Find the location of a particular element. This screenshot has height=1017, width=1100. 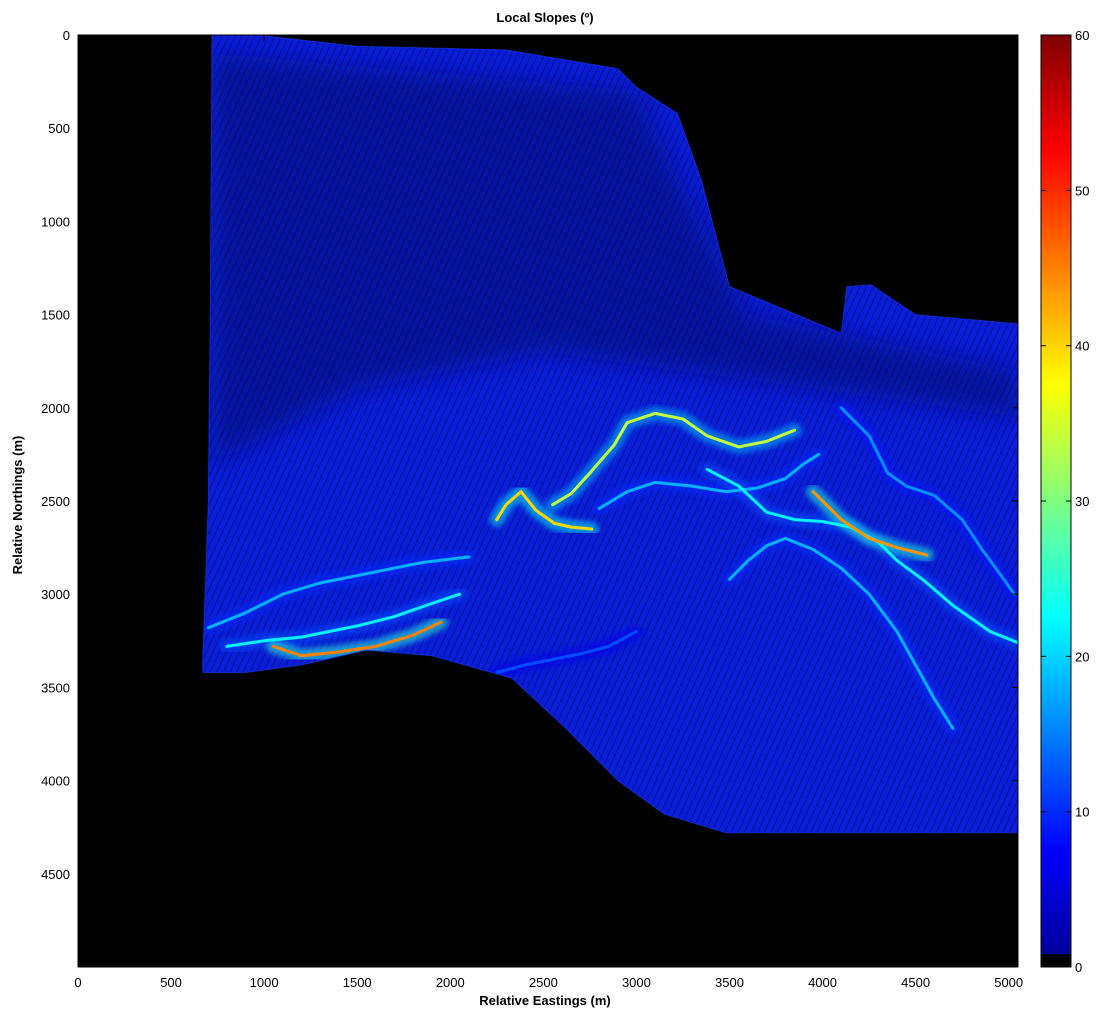

x-tick-label: 3500 is located at coordinates (729, 982).